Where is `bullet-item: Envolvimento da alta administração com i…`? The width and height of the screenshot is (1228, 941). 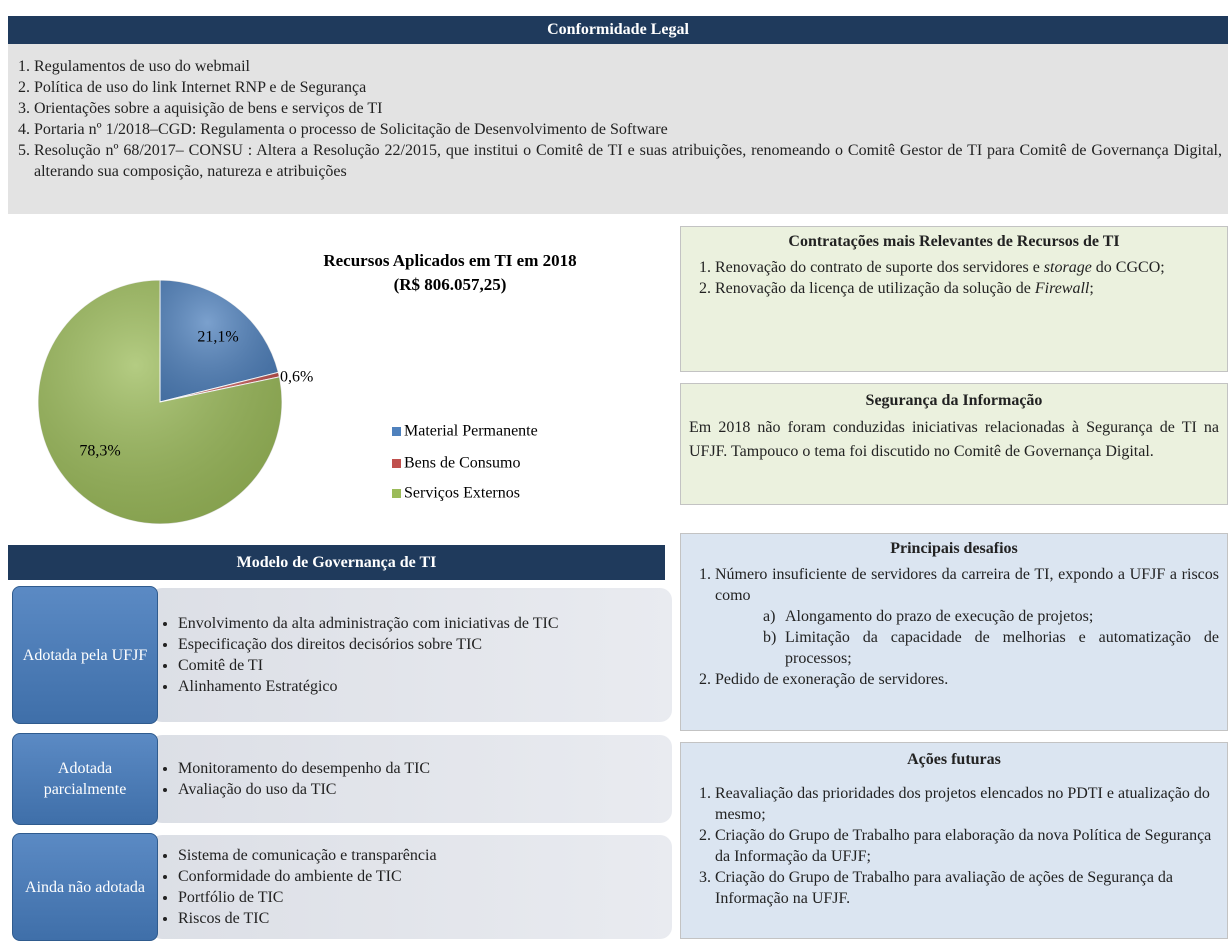 bullet-item: Envolvimento da alta administração com i… is located at coordinates (368, 623).